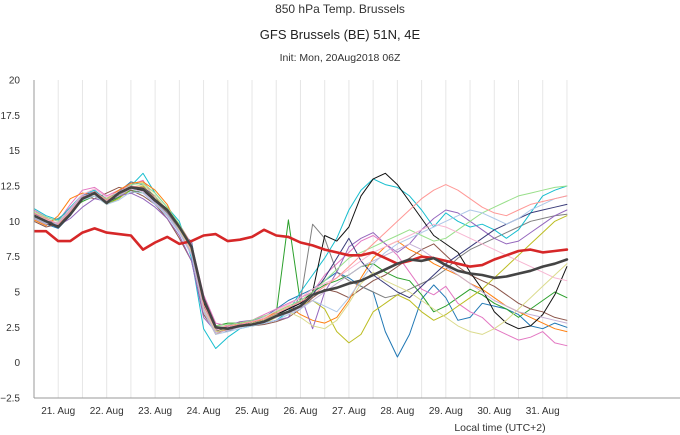 Image resolution: width=680 pixels, height=435 pixels. What do you see at coordinates (340, 9) in the screenshot?
I see `chart-title: 850 hPa Temp. Brussels` at bounding box center [340, 9].